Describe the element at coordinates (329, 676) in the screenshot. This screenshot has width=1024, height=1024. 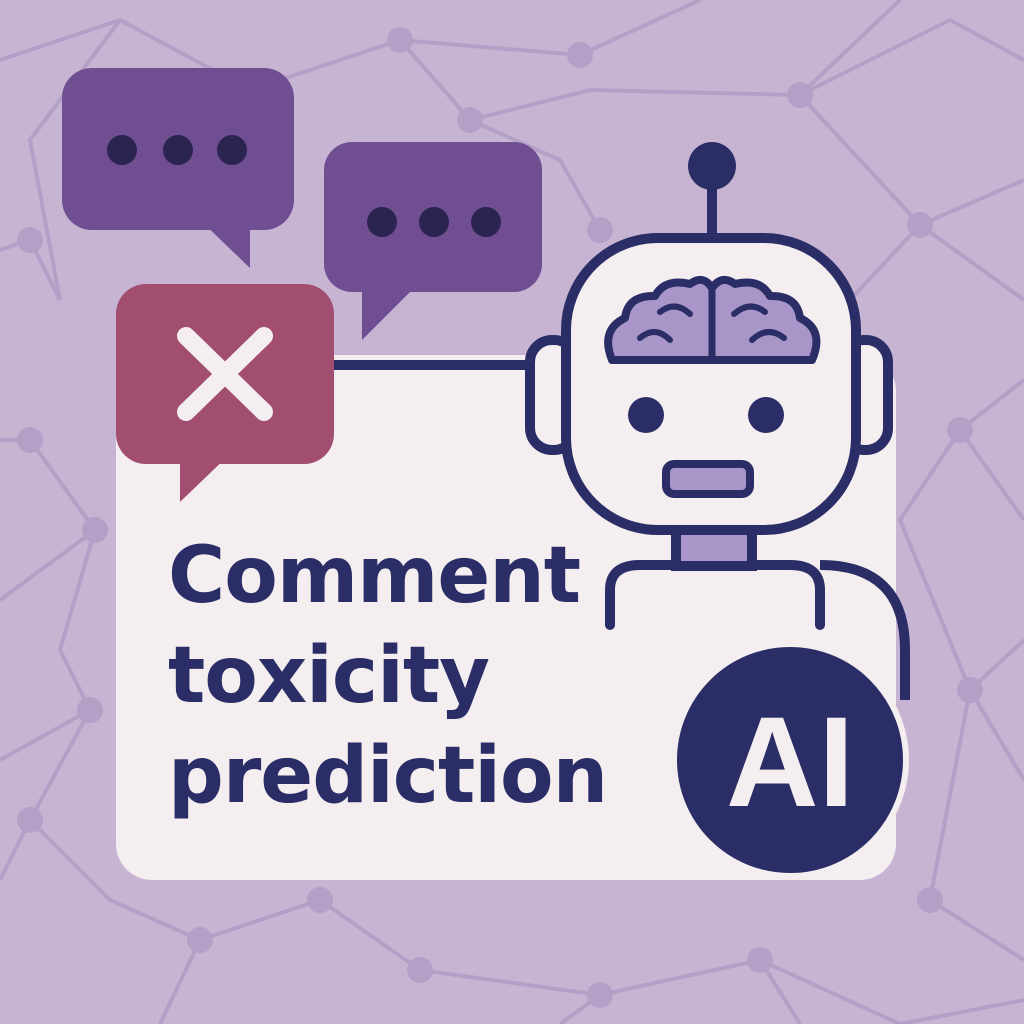
I see `title-line-2: toxicity` at that location.